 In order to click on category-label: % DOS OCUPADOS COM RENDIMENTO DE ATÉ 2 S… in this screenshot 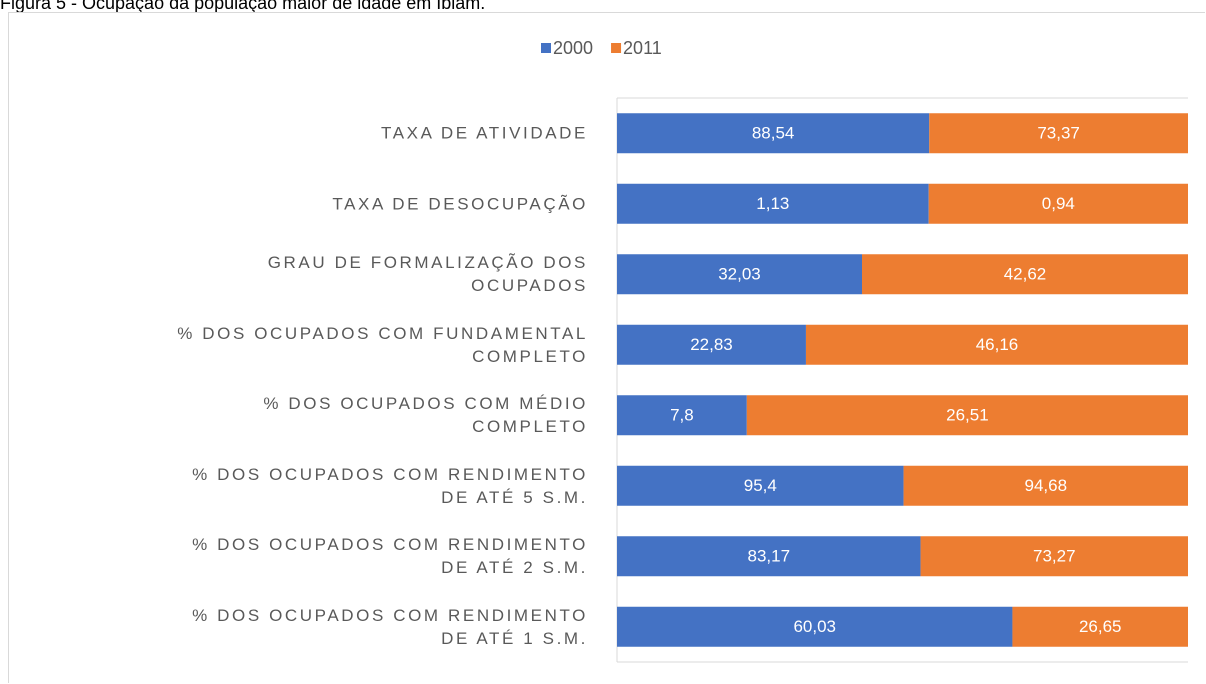, I will do `click(390, 556)`.